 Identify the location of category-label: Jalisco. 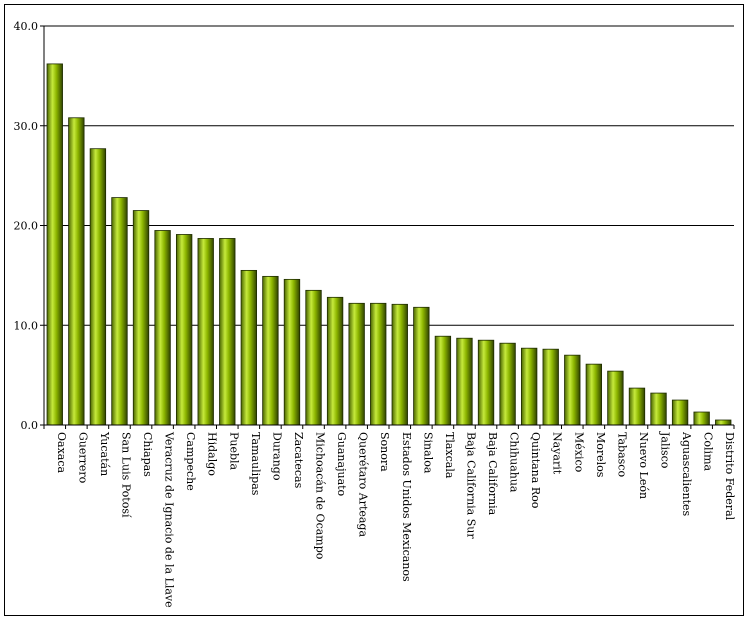
(665, 450).